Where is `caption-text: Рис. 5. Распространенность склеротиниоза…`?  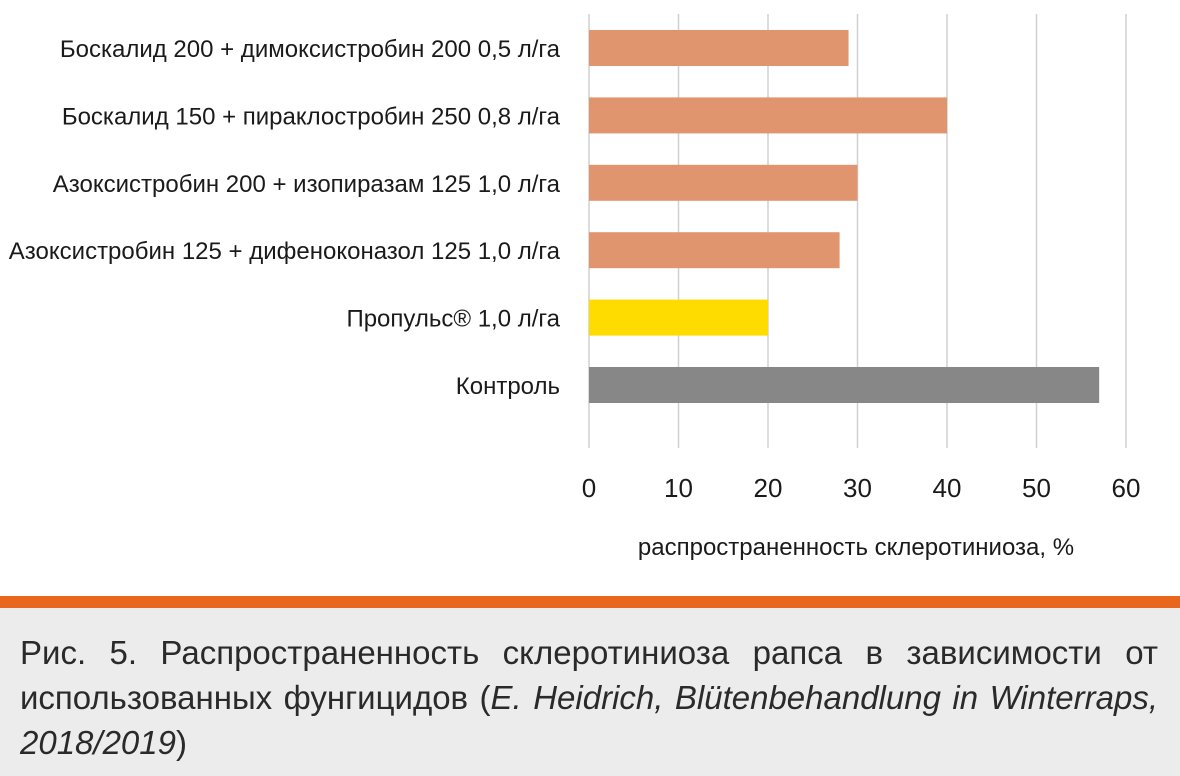
caption-text: Рис. 5. Распространенность склеротиниоза… is located at coordinates (589, 675).